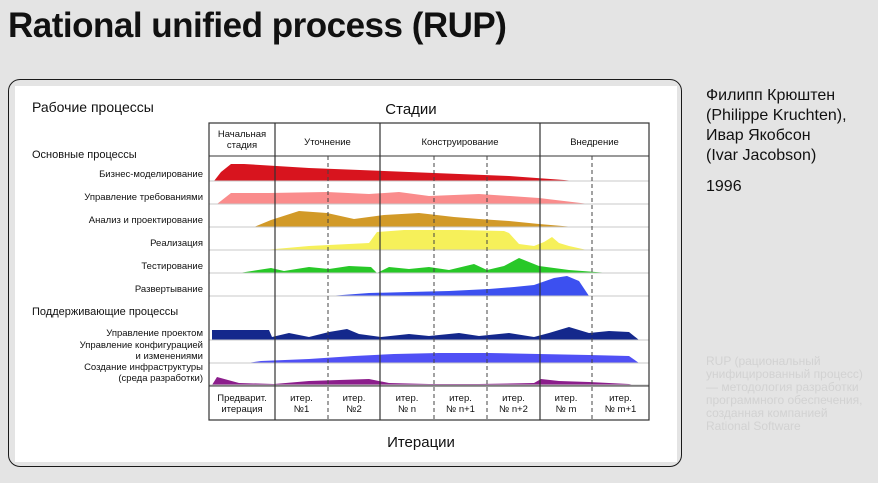  Describe the element at coordinates (176, 243) in the screenshot. I see `workflow-label: Реализация` at that location.